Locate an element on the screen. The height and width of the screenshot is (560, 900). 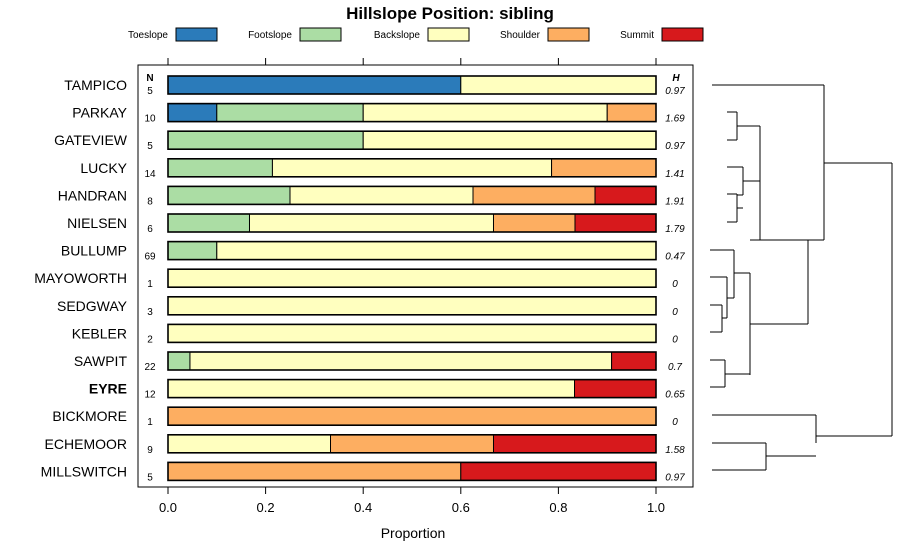
h-value: 0.65 is located at coordinates (675, 395).